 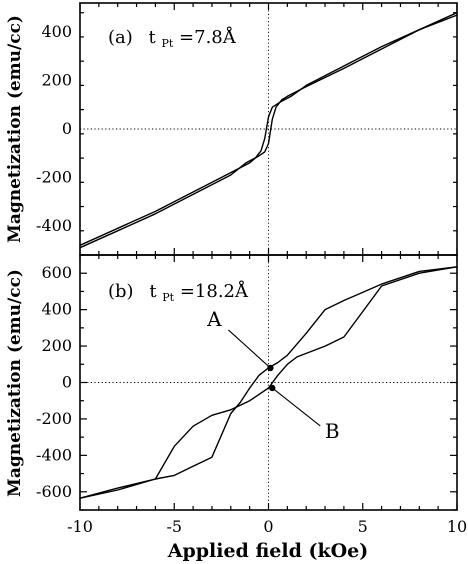 I want to click on panel-b-y-axis-label: Magnetization (emu/cc), so click(x=15, y=383).